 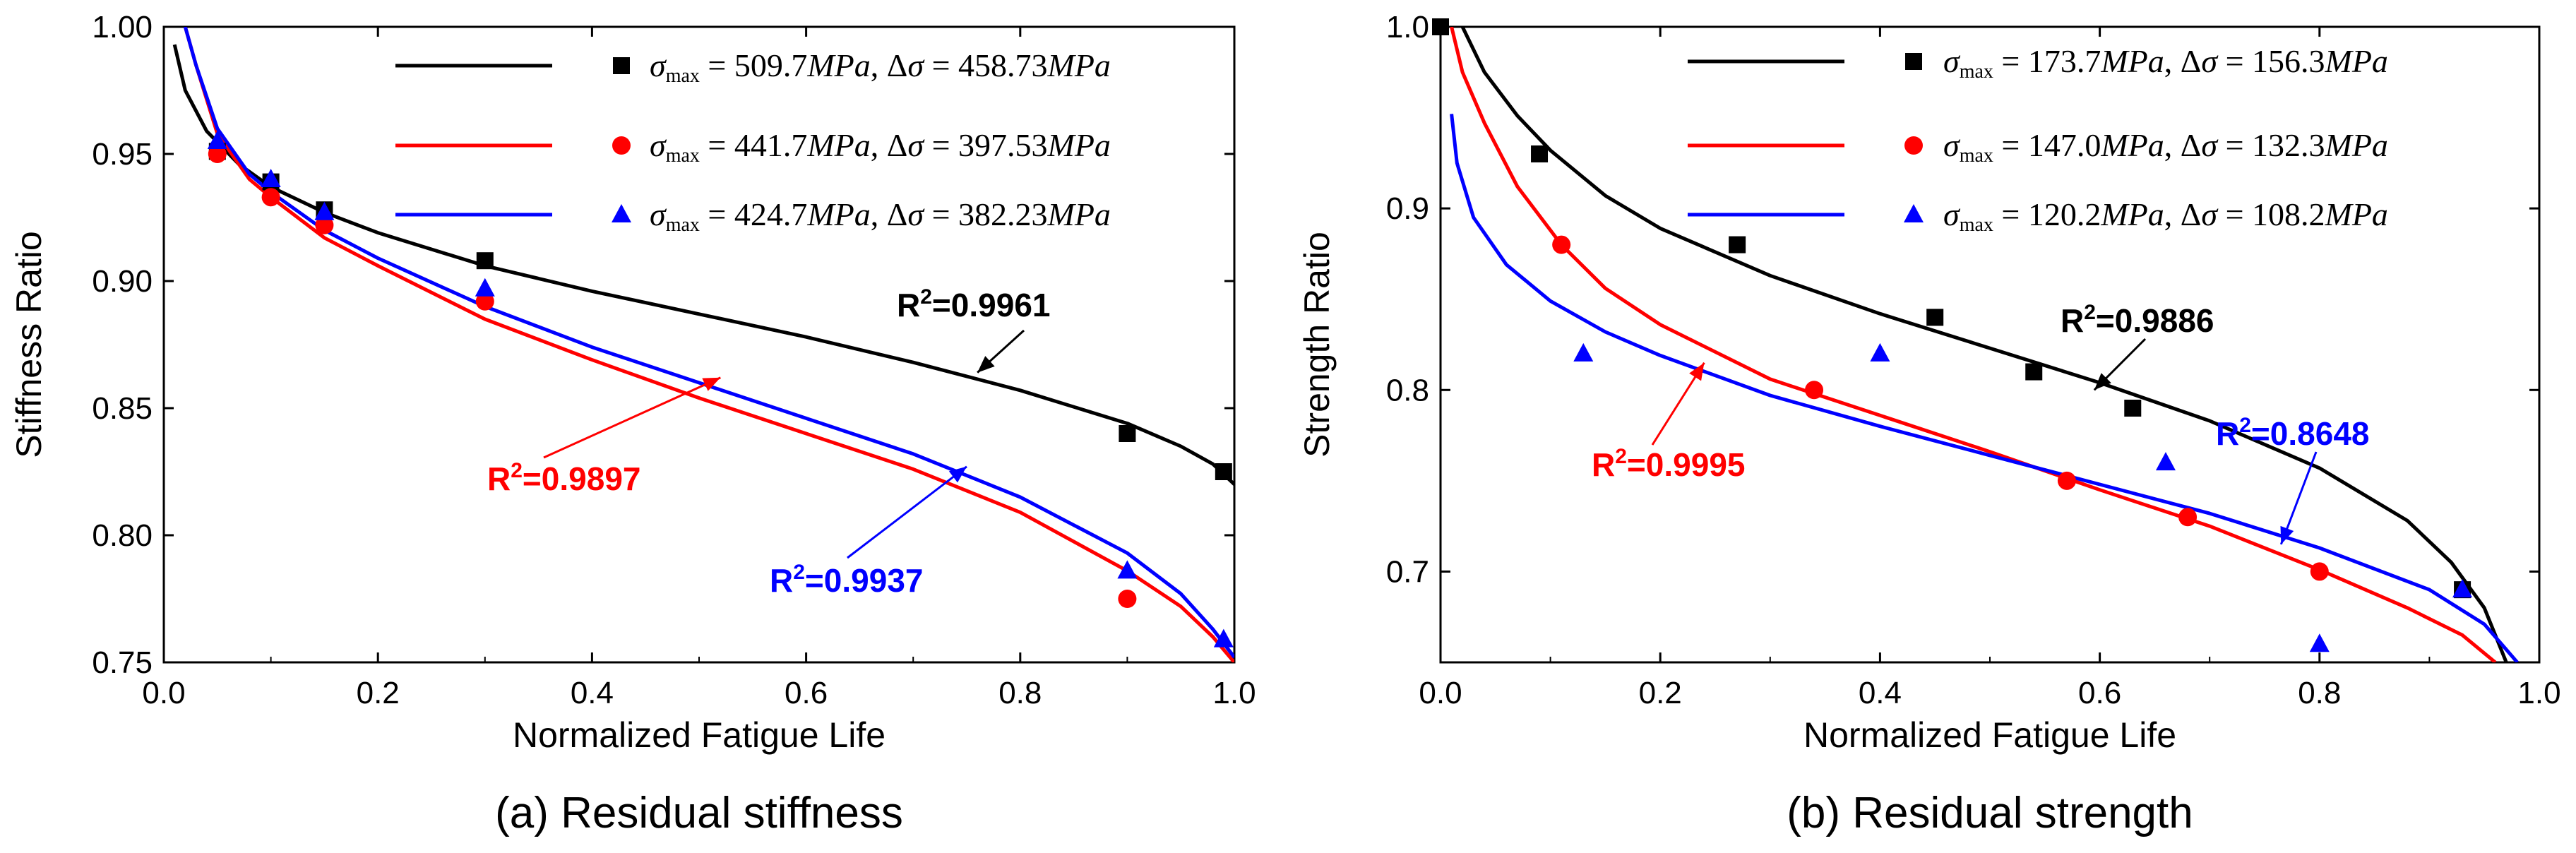 What do you see at coordinates (1407, 208) in the screenshot?
I see `y-tick-label: 0.9` at bounding box center [1407, 208].